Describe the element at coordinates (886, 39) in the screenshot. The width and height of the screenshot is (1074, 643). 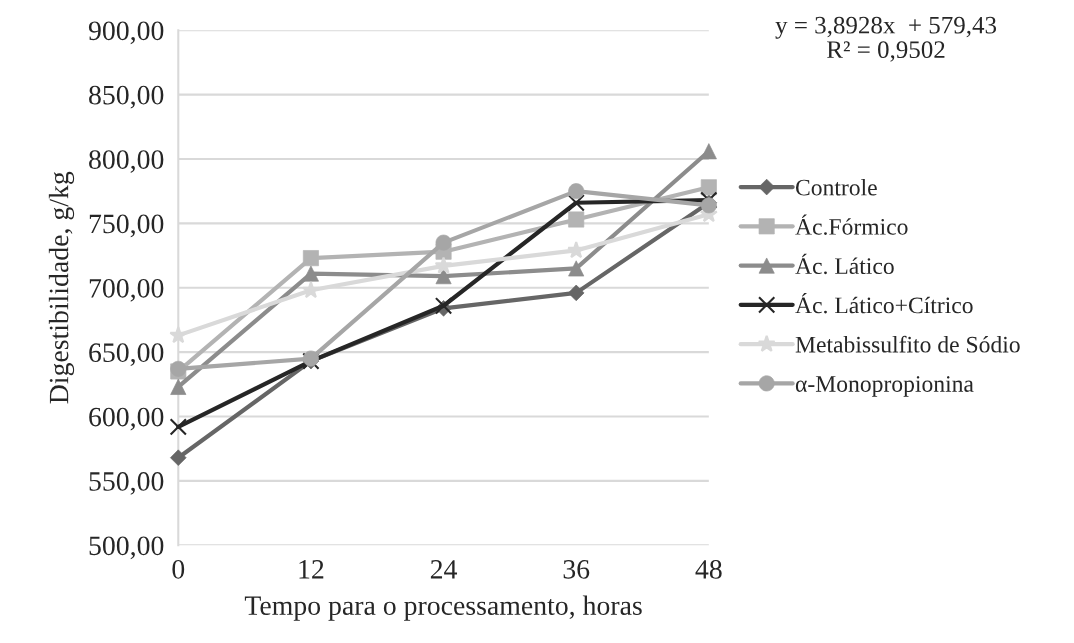
I see `text: y = 3,8928x + 579,43 R² = 0,9502` at that location.